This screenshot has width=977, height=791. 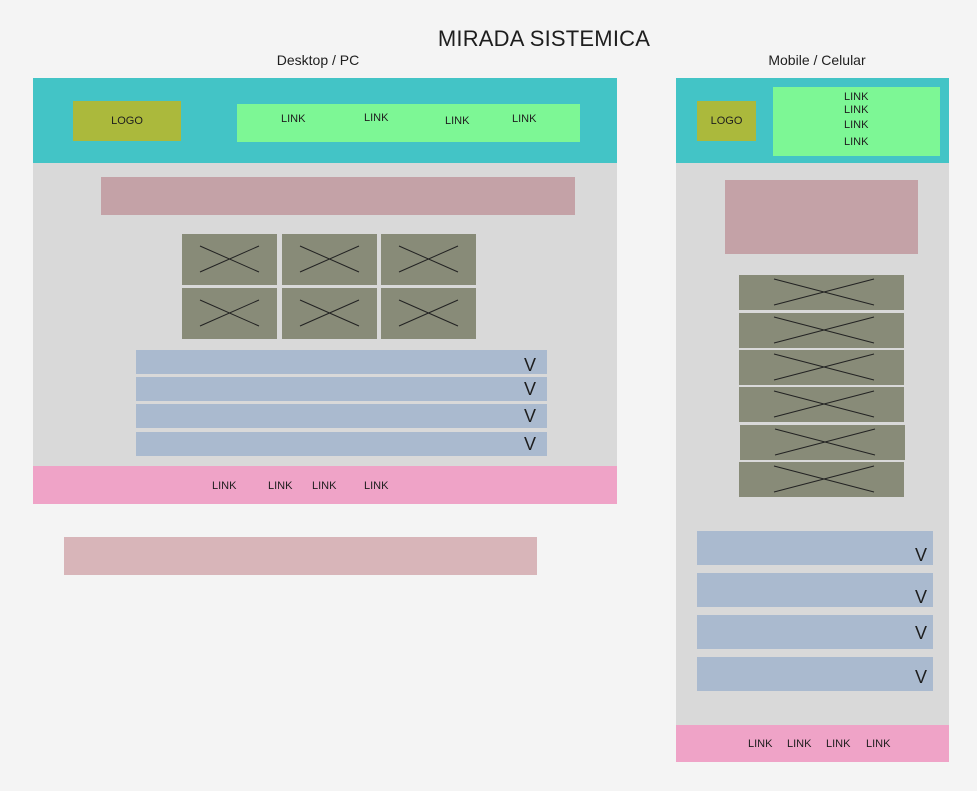 I want to click on desktop-label: Desktop / PC, so click(x=318, y=60).